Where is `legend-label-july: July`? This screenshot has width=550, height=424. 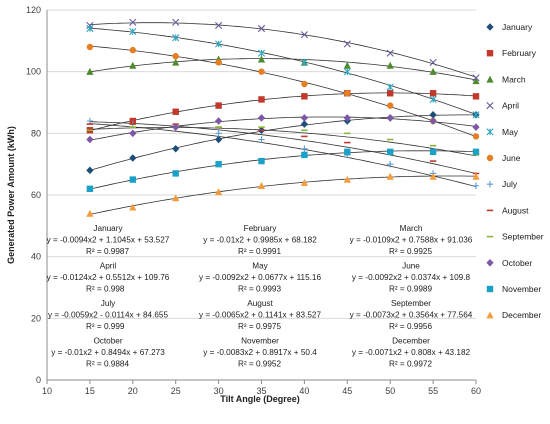
legend-label-july: July is located at coordinates (510, 184).